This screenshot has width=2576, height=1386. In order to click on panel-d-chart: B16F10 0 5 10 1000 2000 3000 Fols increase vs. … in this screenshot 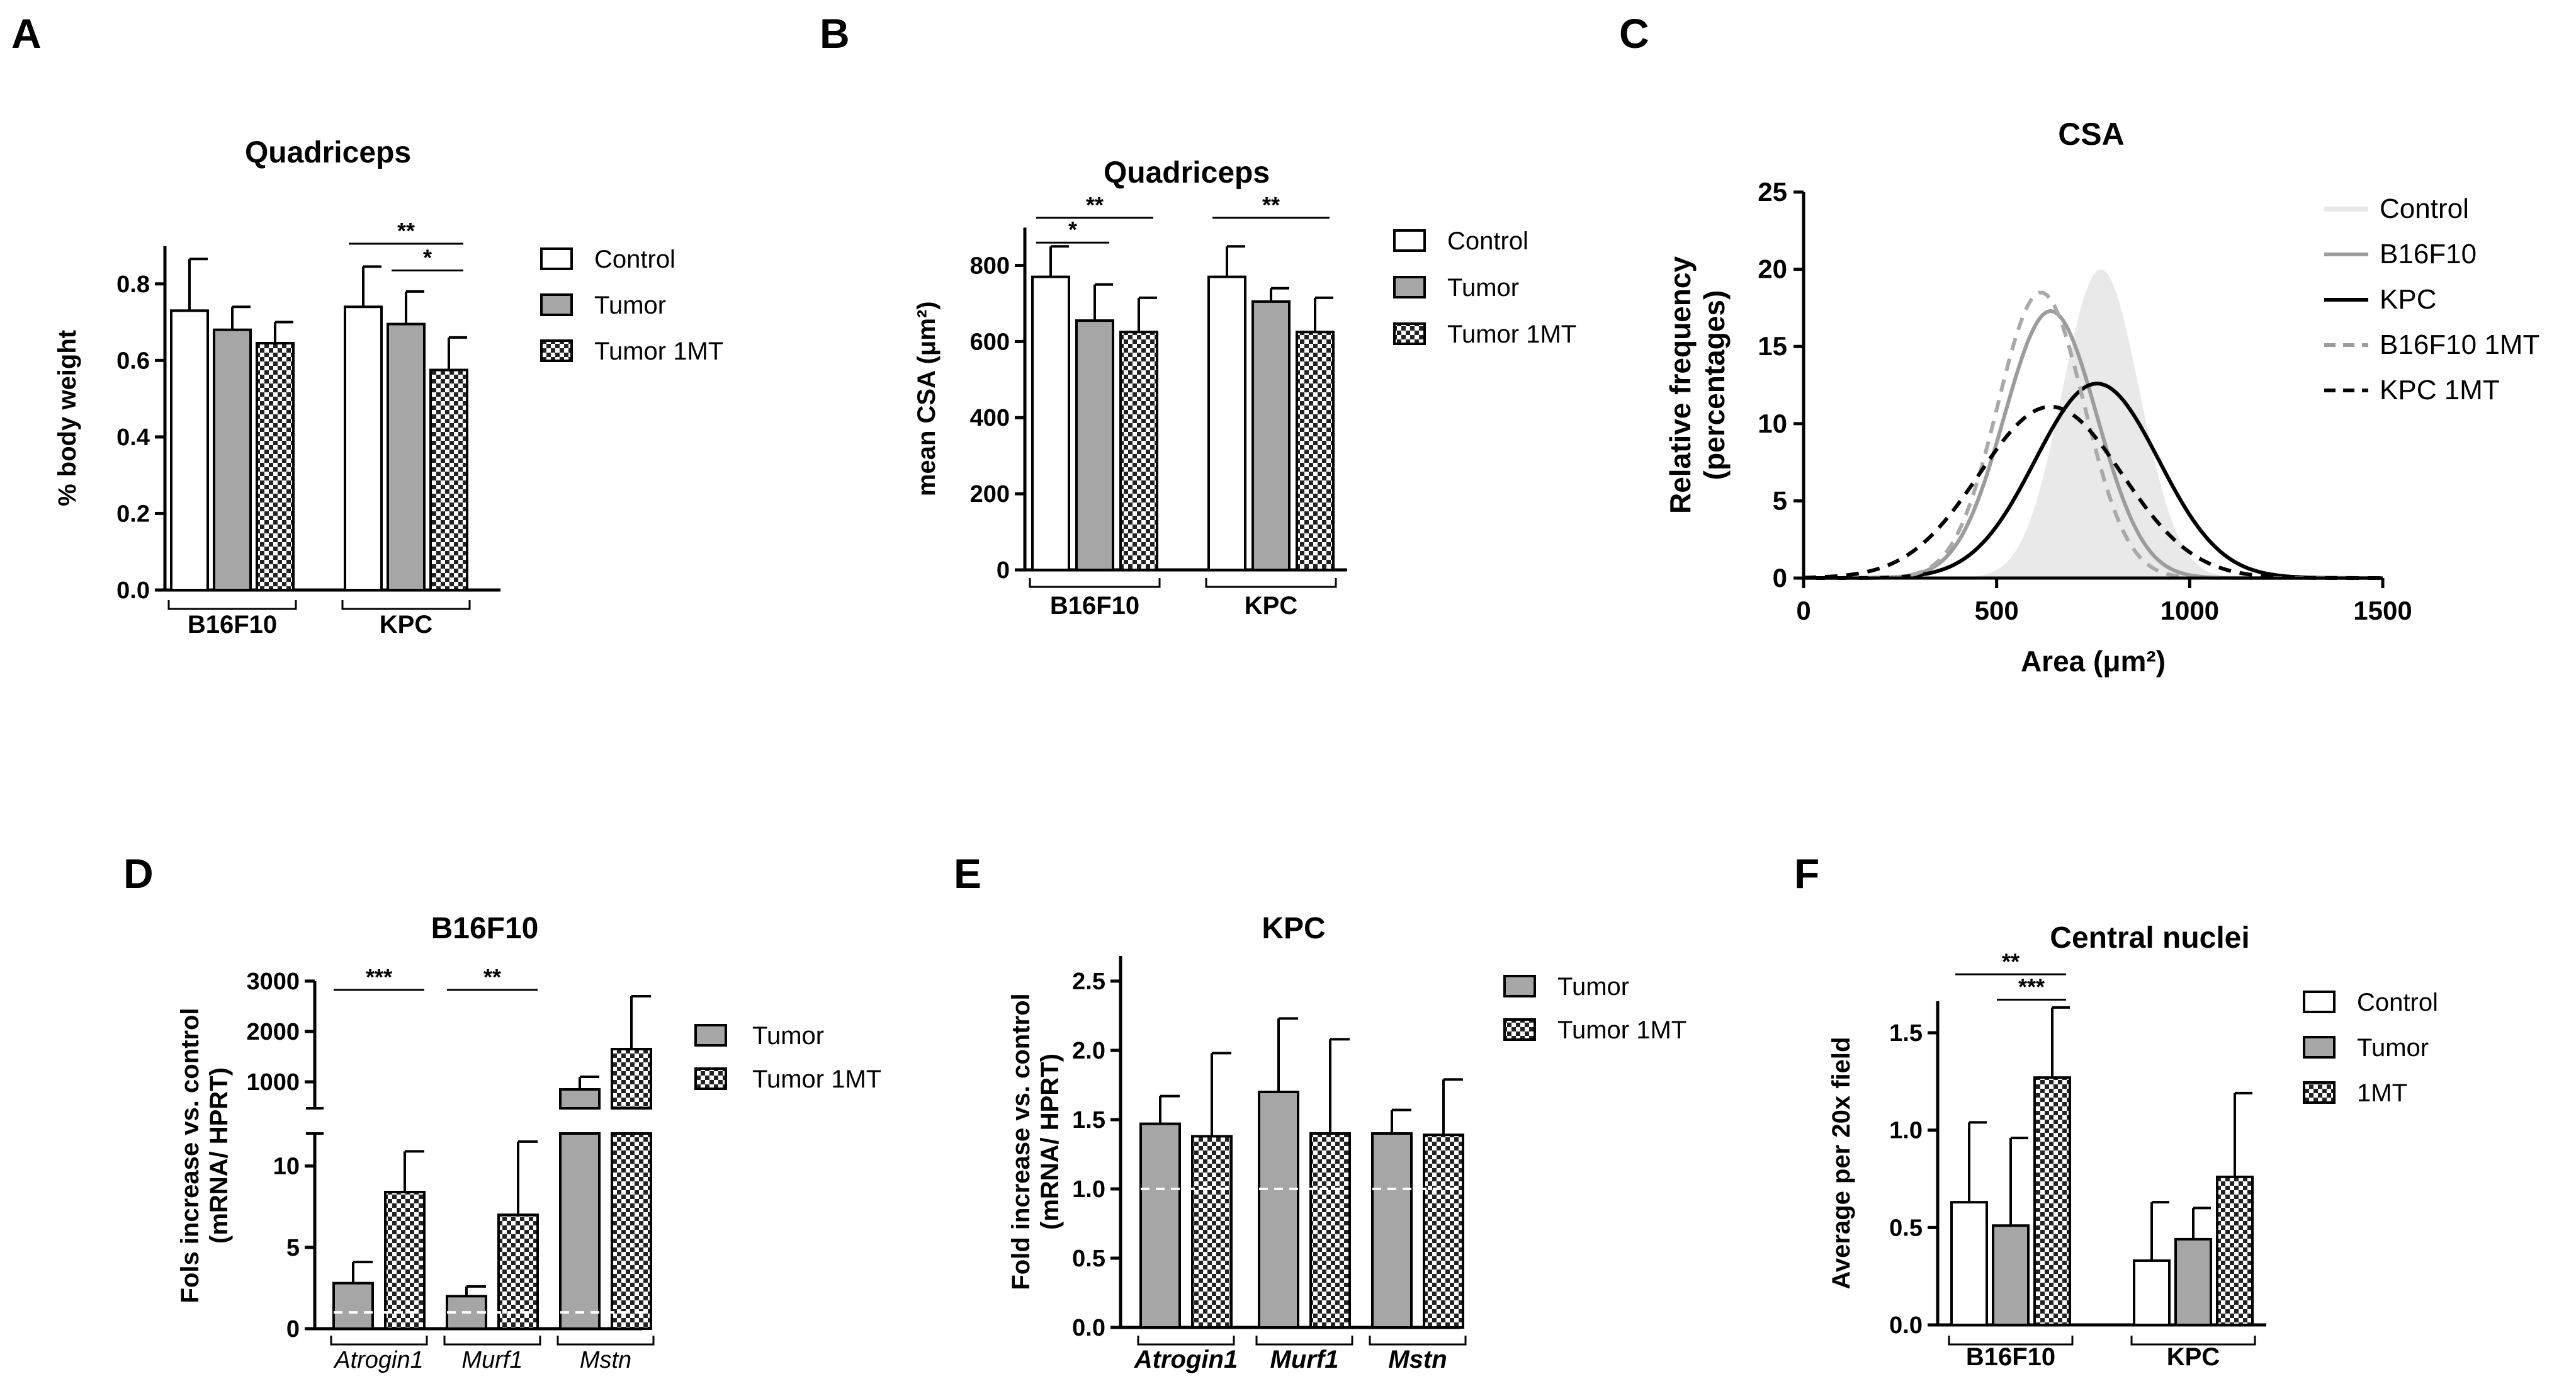, I will do `click(528, 1142)`.